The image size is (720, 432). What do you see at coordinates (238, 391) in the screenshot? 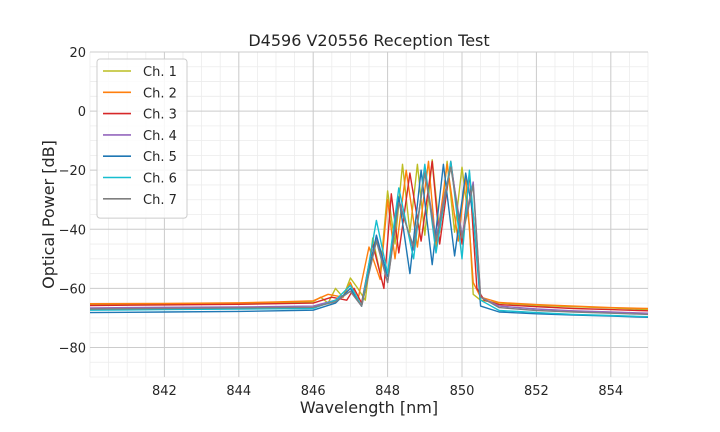
I see `x-tick-label: 844` at bounding box center [238, 391].